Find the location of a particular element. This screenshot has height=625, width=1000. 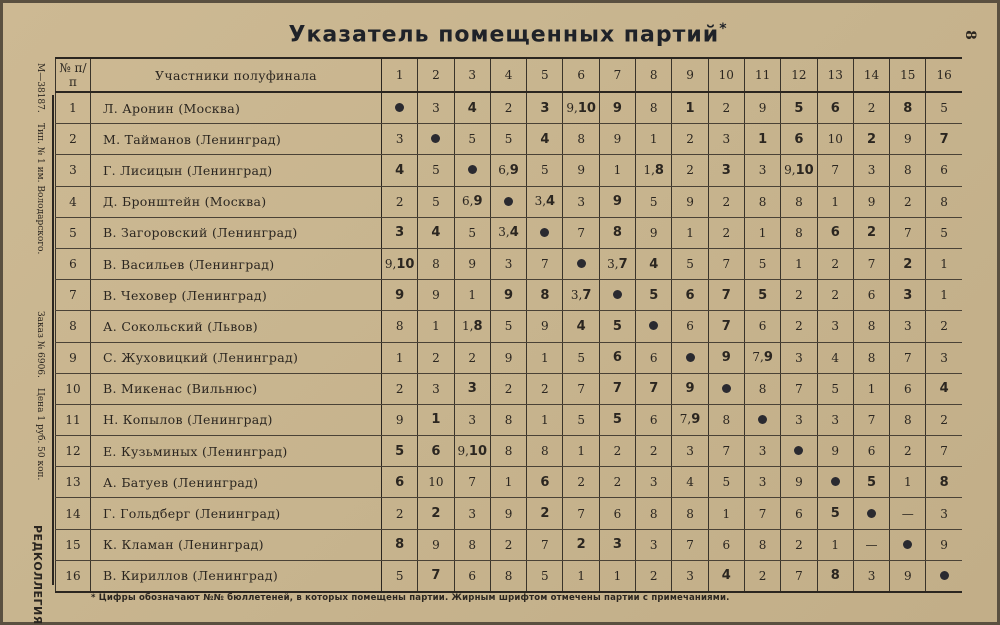

annotated-bulletin-number: 5 is located at coordinates (617, 326).